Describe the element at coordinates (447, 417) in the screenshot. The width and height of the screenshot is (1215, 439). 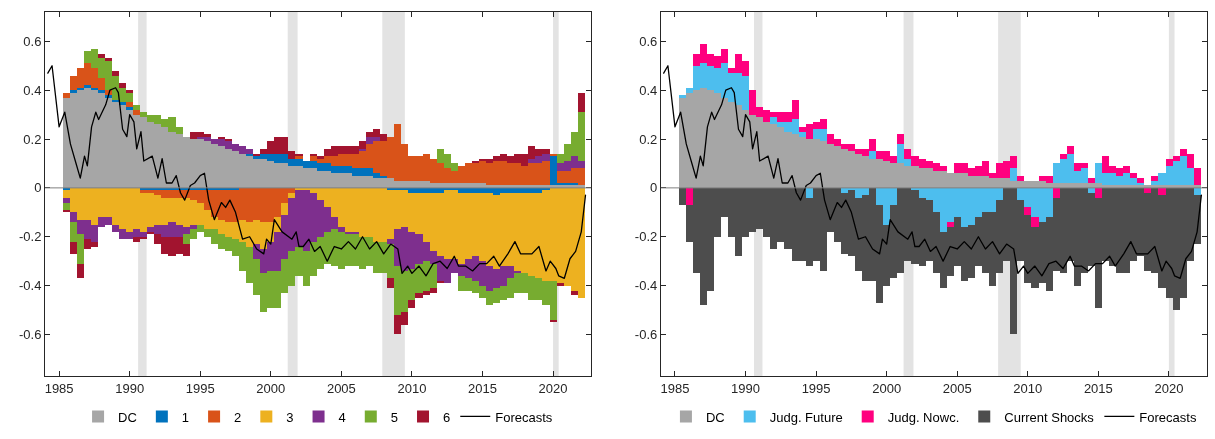
I see `legend-label: 6` at that location.